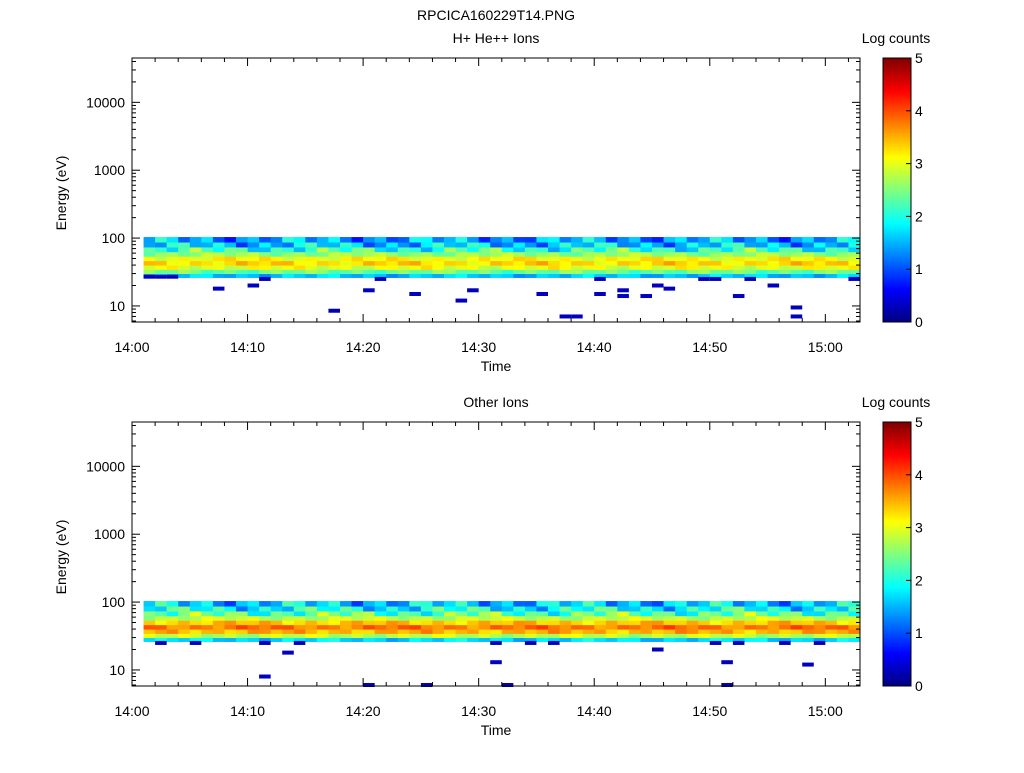 The width and height of the screenshot is (1024, 773). I want to click on x-tick-label: 14:50, so click(709, 711).